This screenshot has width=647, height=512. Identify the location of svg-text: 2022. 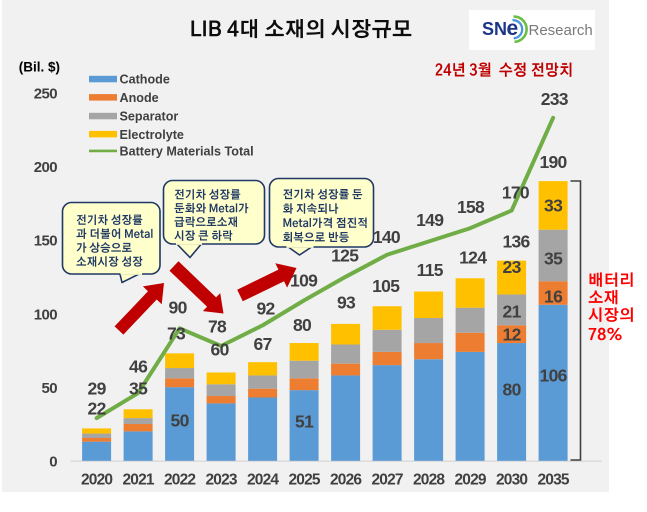
(179, 479).